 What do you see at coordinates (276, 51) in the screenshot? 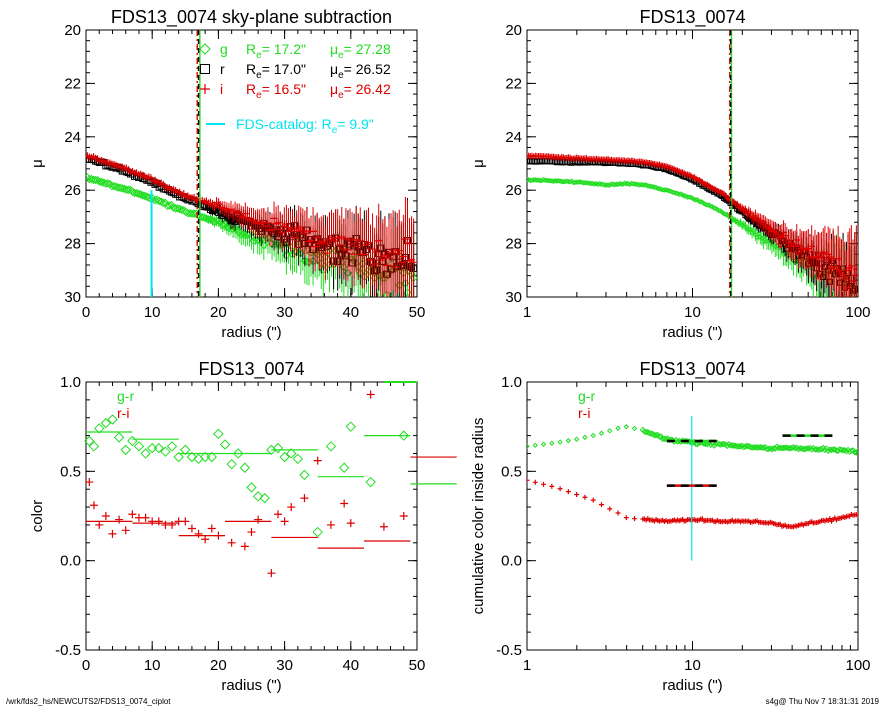
I see `legend-re-value: Re= 17.2"` at bounding box center [276, 51].